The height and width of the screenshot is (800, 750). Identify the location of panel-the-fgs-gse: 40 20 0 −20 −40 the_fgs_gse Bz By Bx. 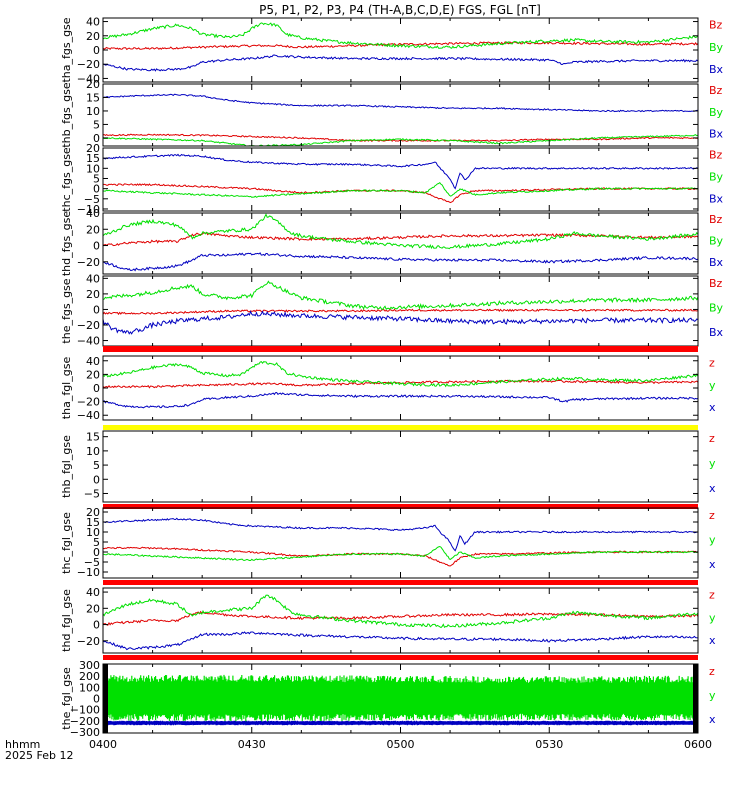
(392, 309).